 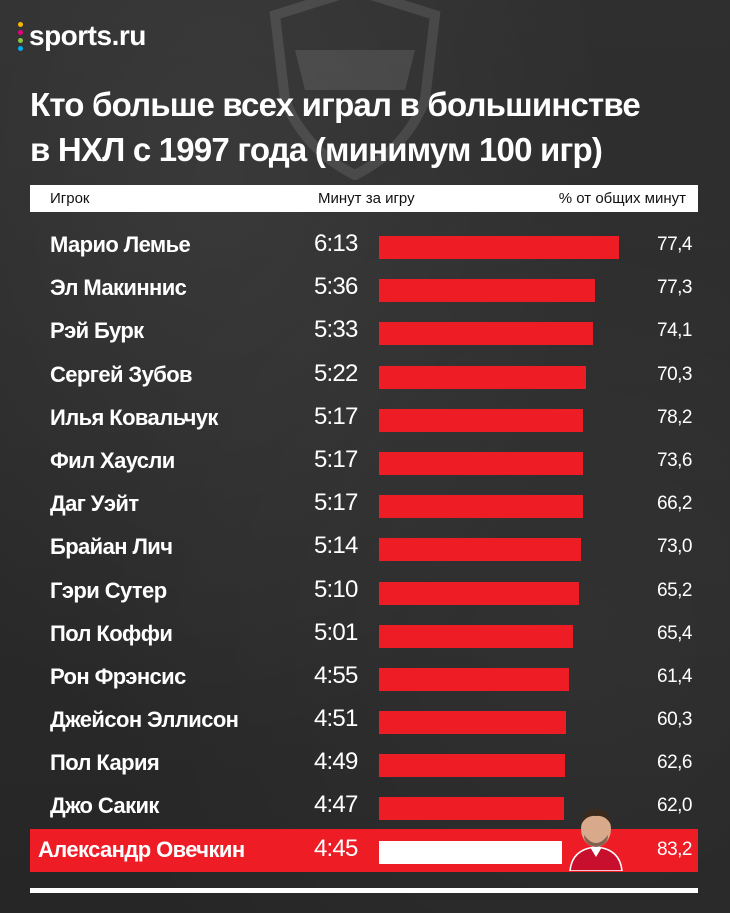 I want to click on player-name: Брайан Лич, so click(x=111, y=547).